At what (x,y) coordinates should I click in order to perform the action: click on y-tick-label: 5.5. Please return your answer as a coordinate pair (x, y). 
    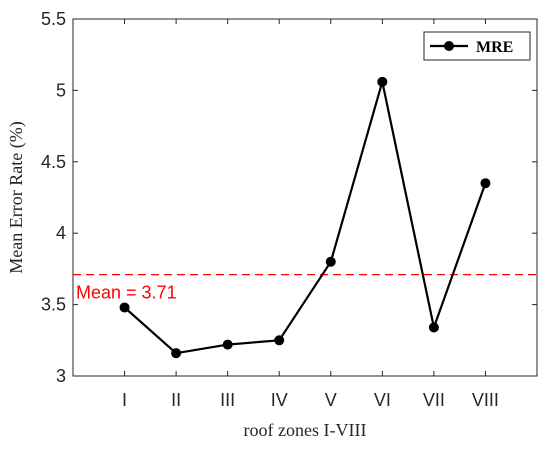
    Looking at the image, I should click on (53, 19).